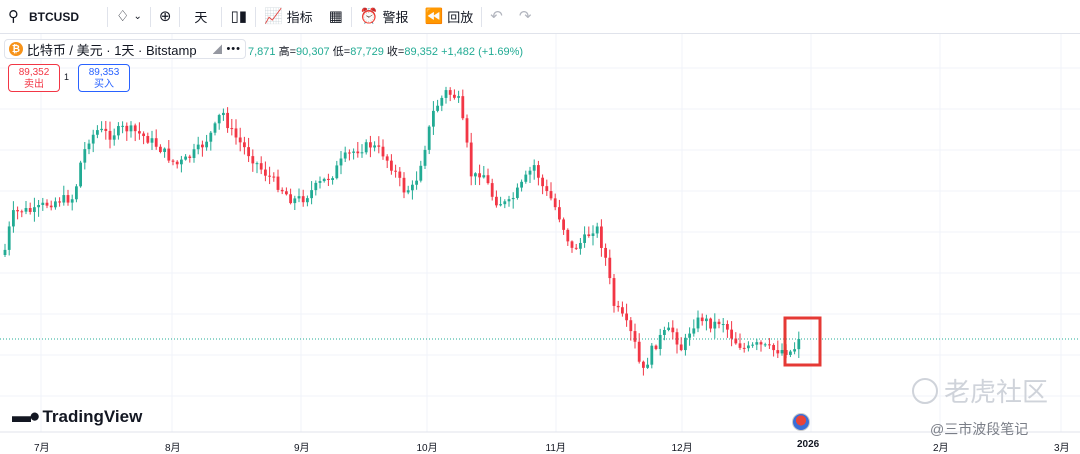  Describe the element at coordinates (367, 52) in the screenshot. I see `ohlc-low: 87,729` at that location.